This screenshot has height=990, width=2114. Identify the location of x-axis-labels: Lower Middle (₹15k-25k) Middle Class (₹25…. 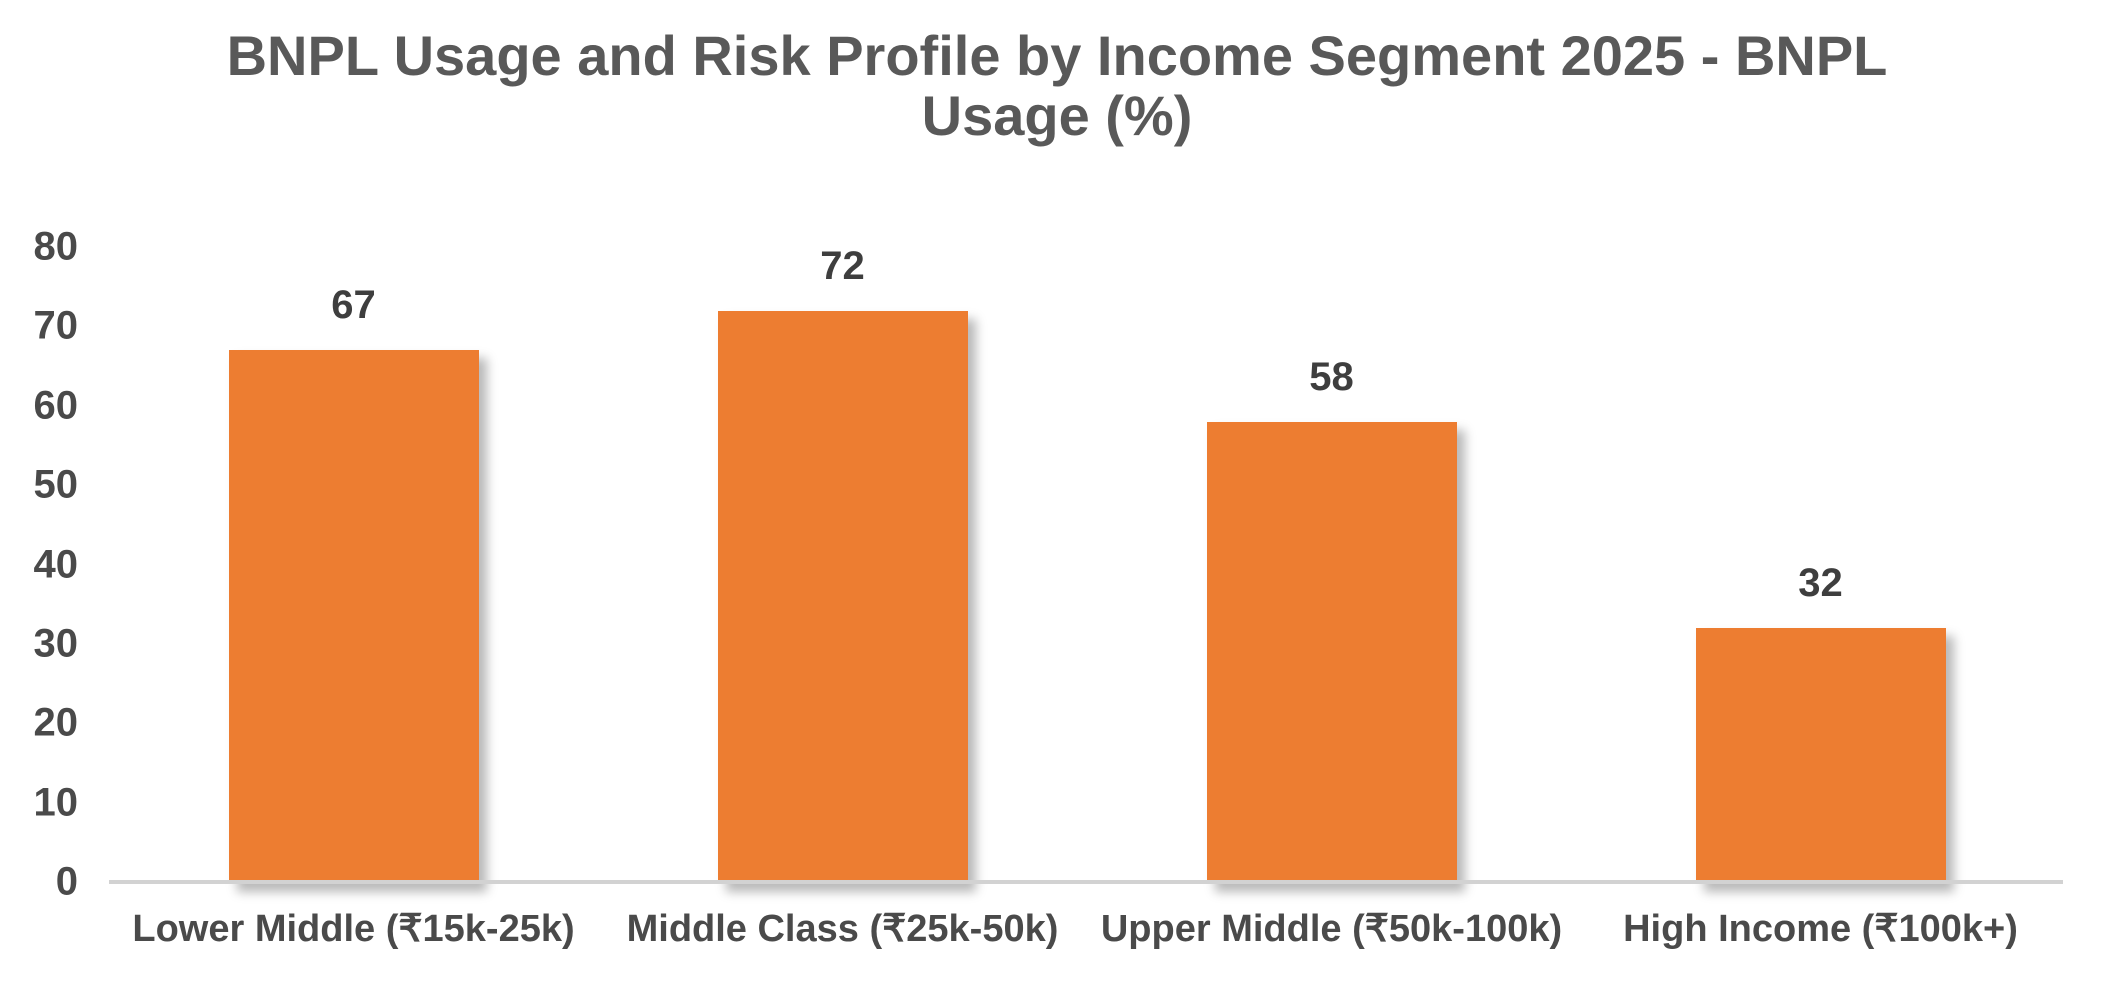
(1087, 936).